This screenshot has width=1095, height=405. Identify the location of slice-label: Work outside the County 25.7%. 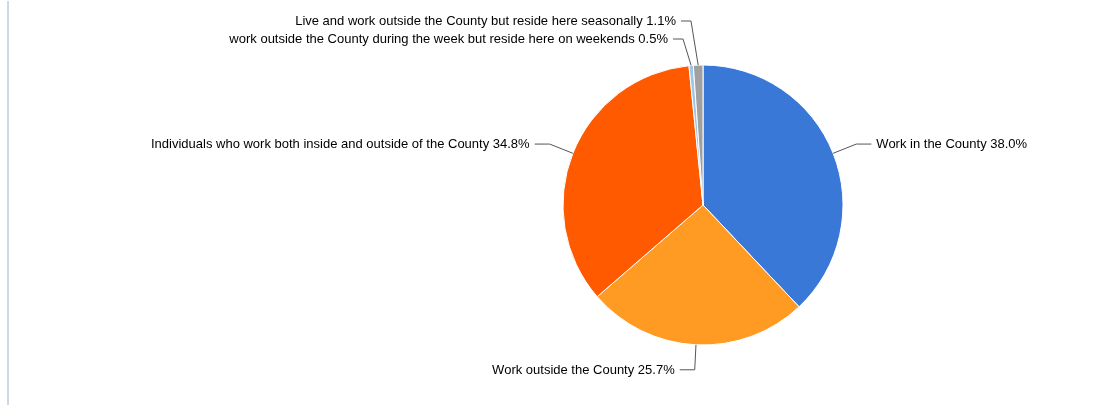
(584, 369).